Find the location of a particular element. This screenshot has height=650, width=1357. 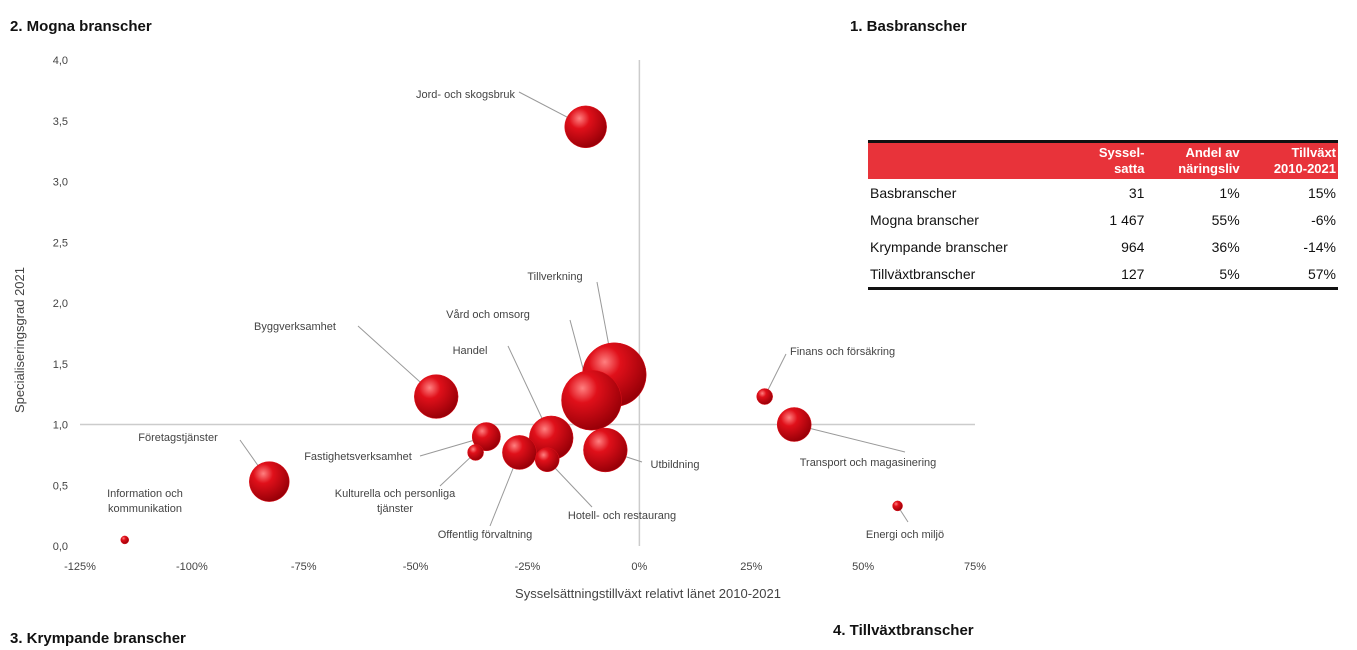

bubble-label: Tillverkning is located at coordinates (554, 277).